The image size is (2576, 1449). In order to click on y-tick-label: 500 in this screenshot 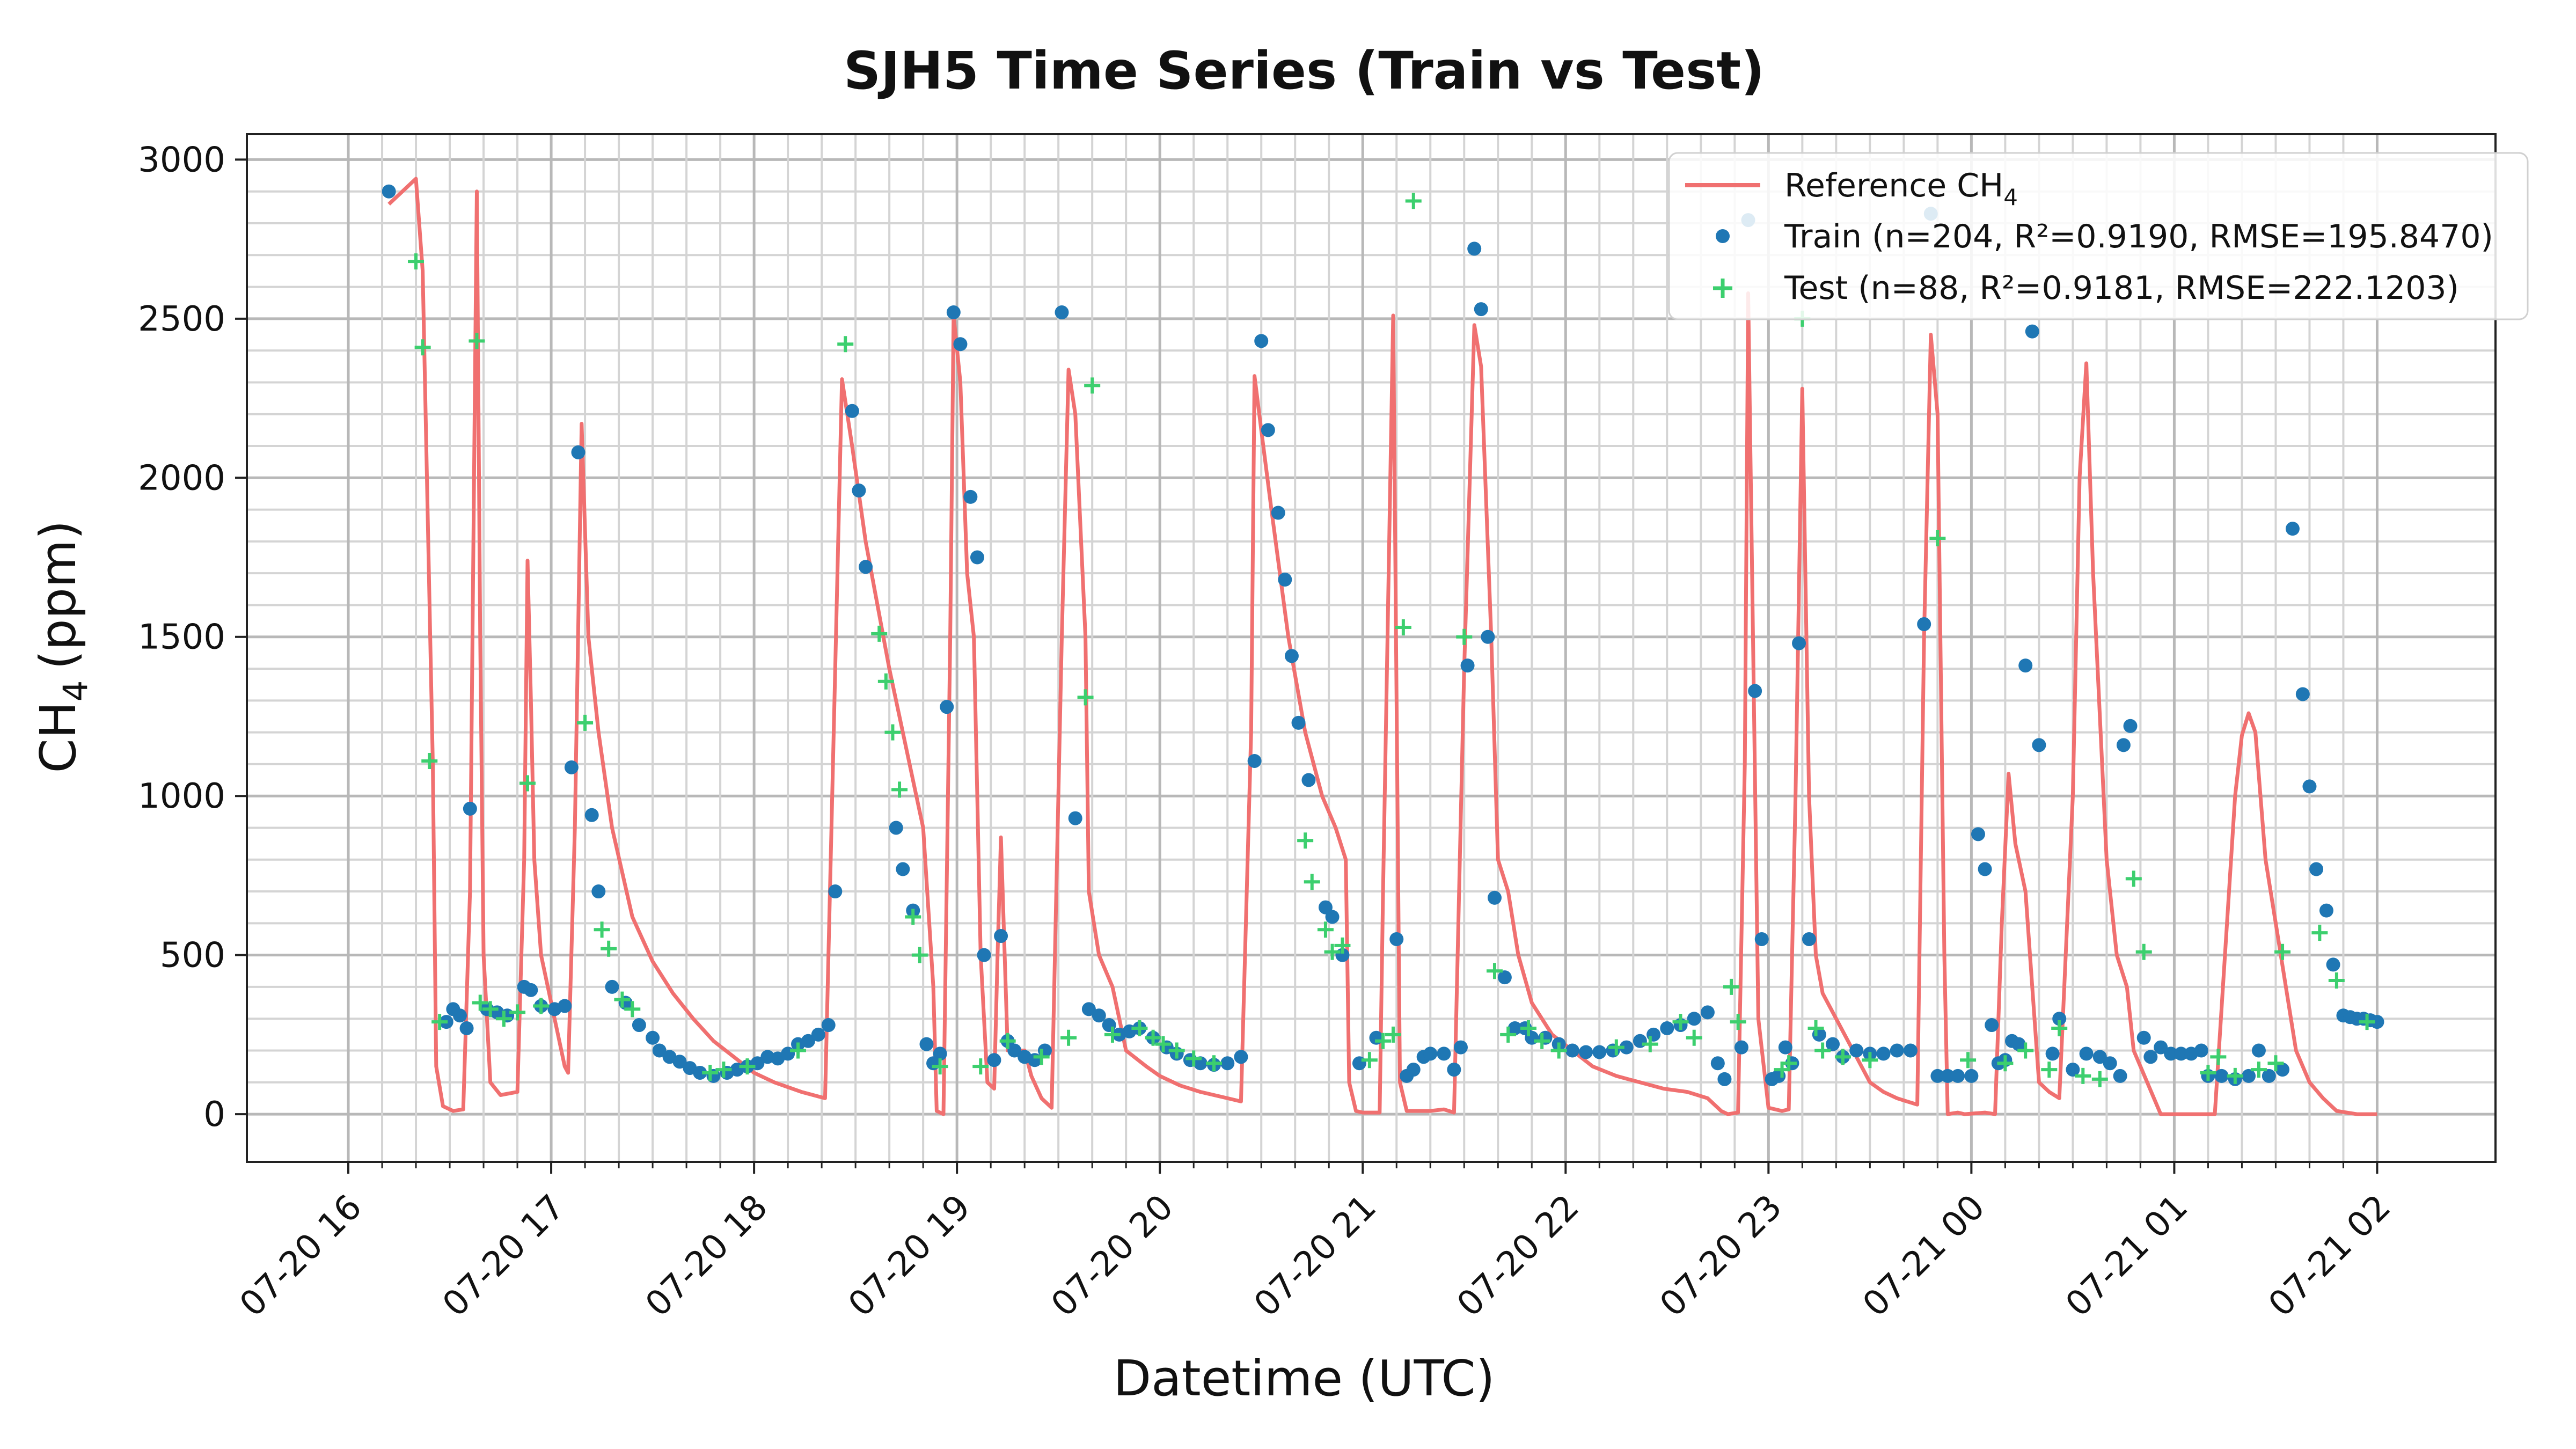, I will do `click(192, 956)`.